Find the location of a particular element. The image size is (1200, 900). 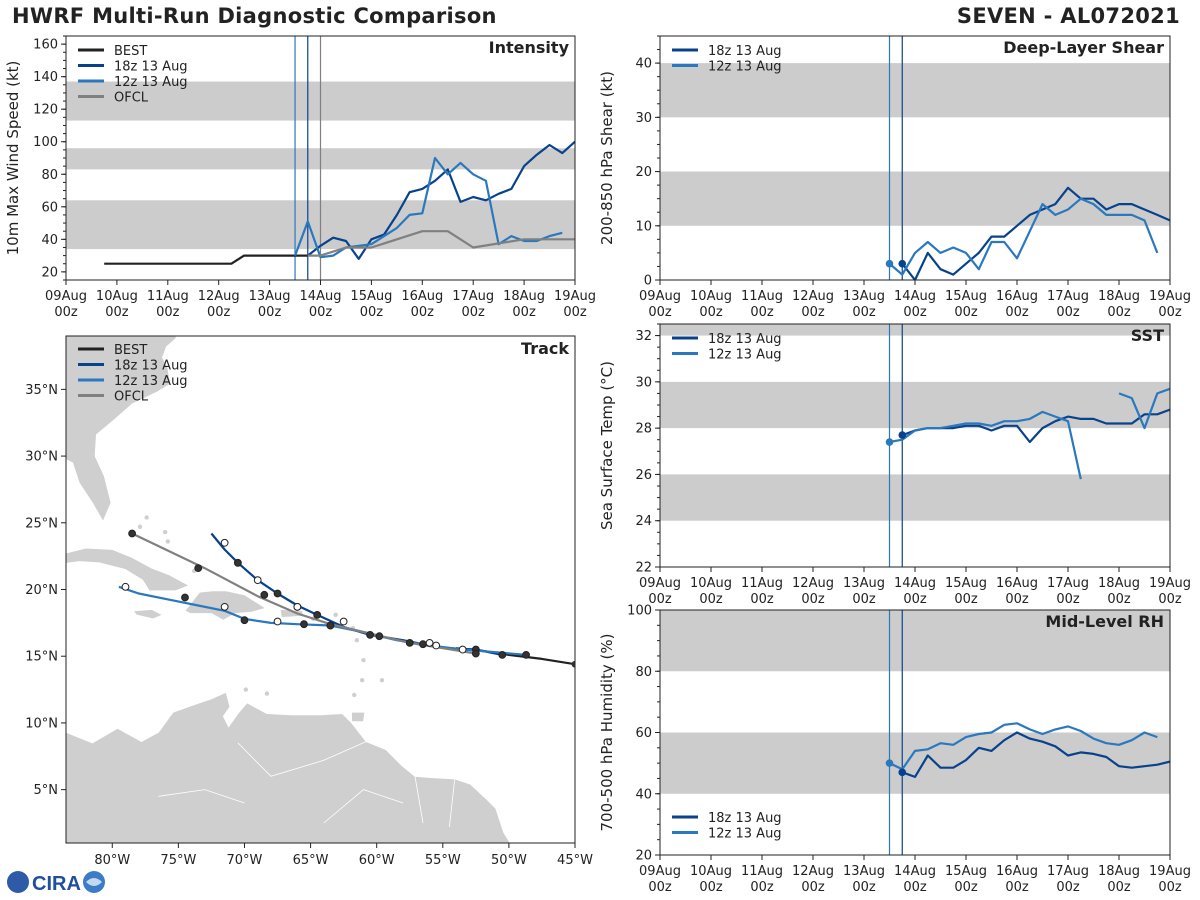

track-ytick-label: 30°N is located at coordinates (41, 457).